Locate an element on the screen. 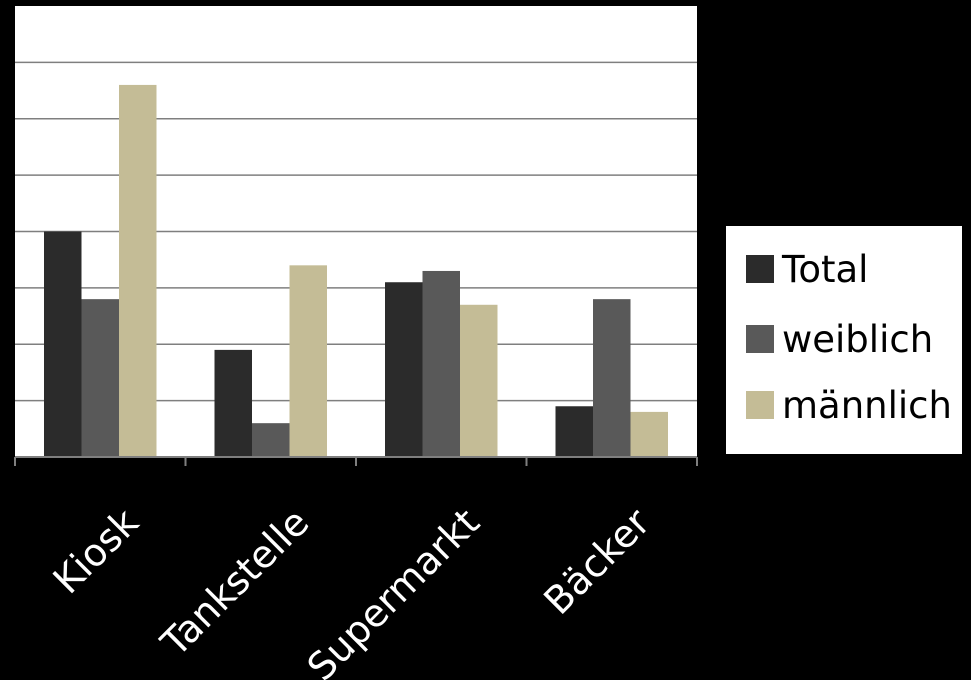  legend-item-weiblich: weiblich is located at coordinates (839, 339).